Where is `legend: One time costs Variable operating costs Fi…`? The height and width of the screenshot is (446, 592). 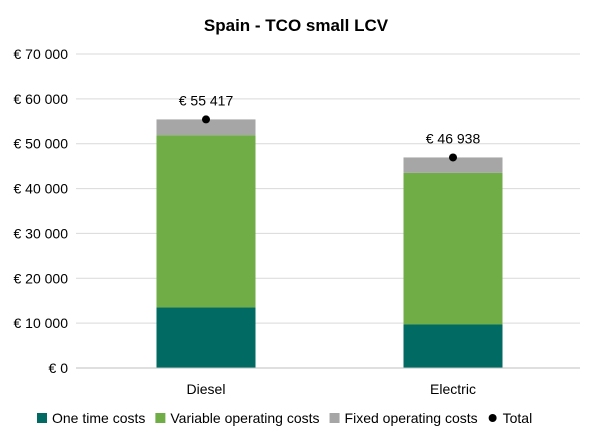 legend: One time costs Variable operating costs Fi… is located at coordinates (284, 418).